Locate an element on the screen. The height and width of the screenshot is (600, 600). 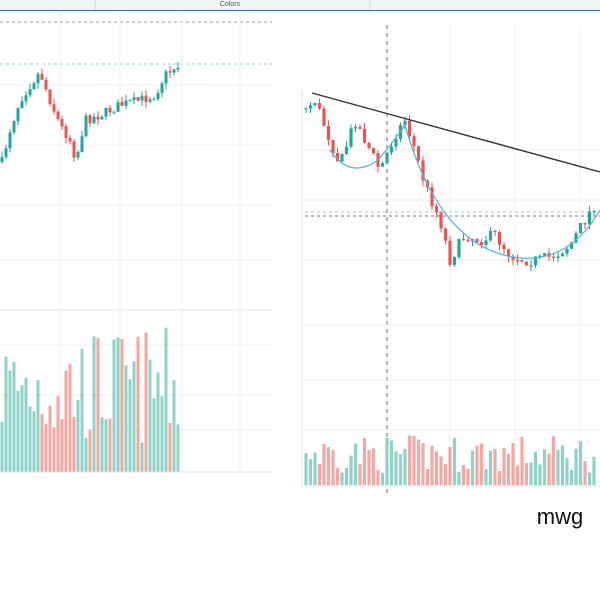
toolbar is located at coordinates (300, 5).